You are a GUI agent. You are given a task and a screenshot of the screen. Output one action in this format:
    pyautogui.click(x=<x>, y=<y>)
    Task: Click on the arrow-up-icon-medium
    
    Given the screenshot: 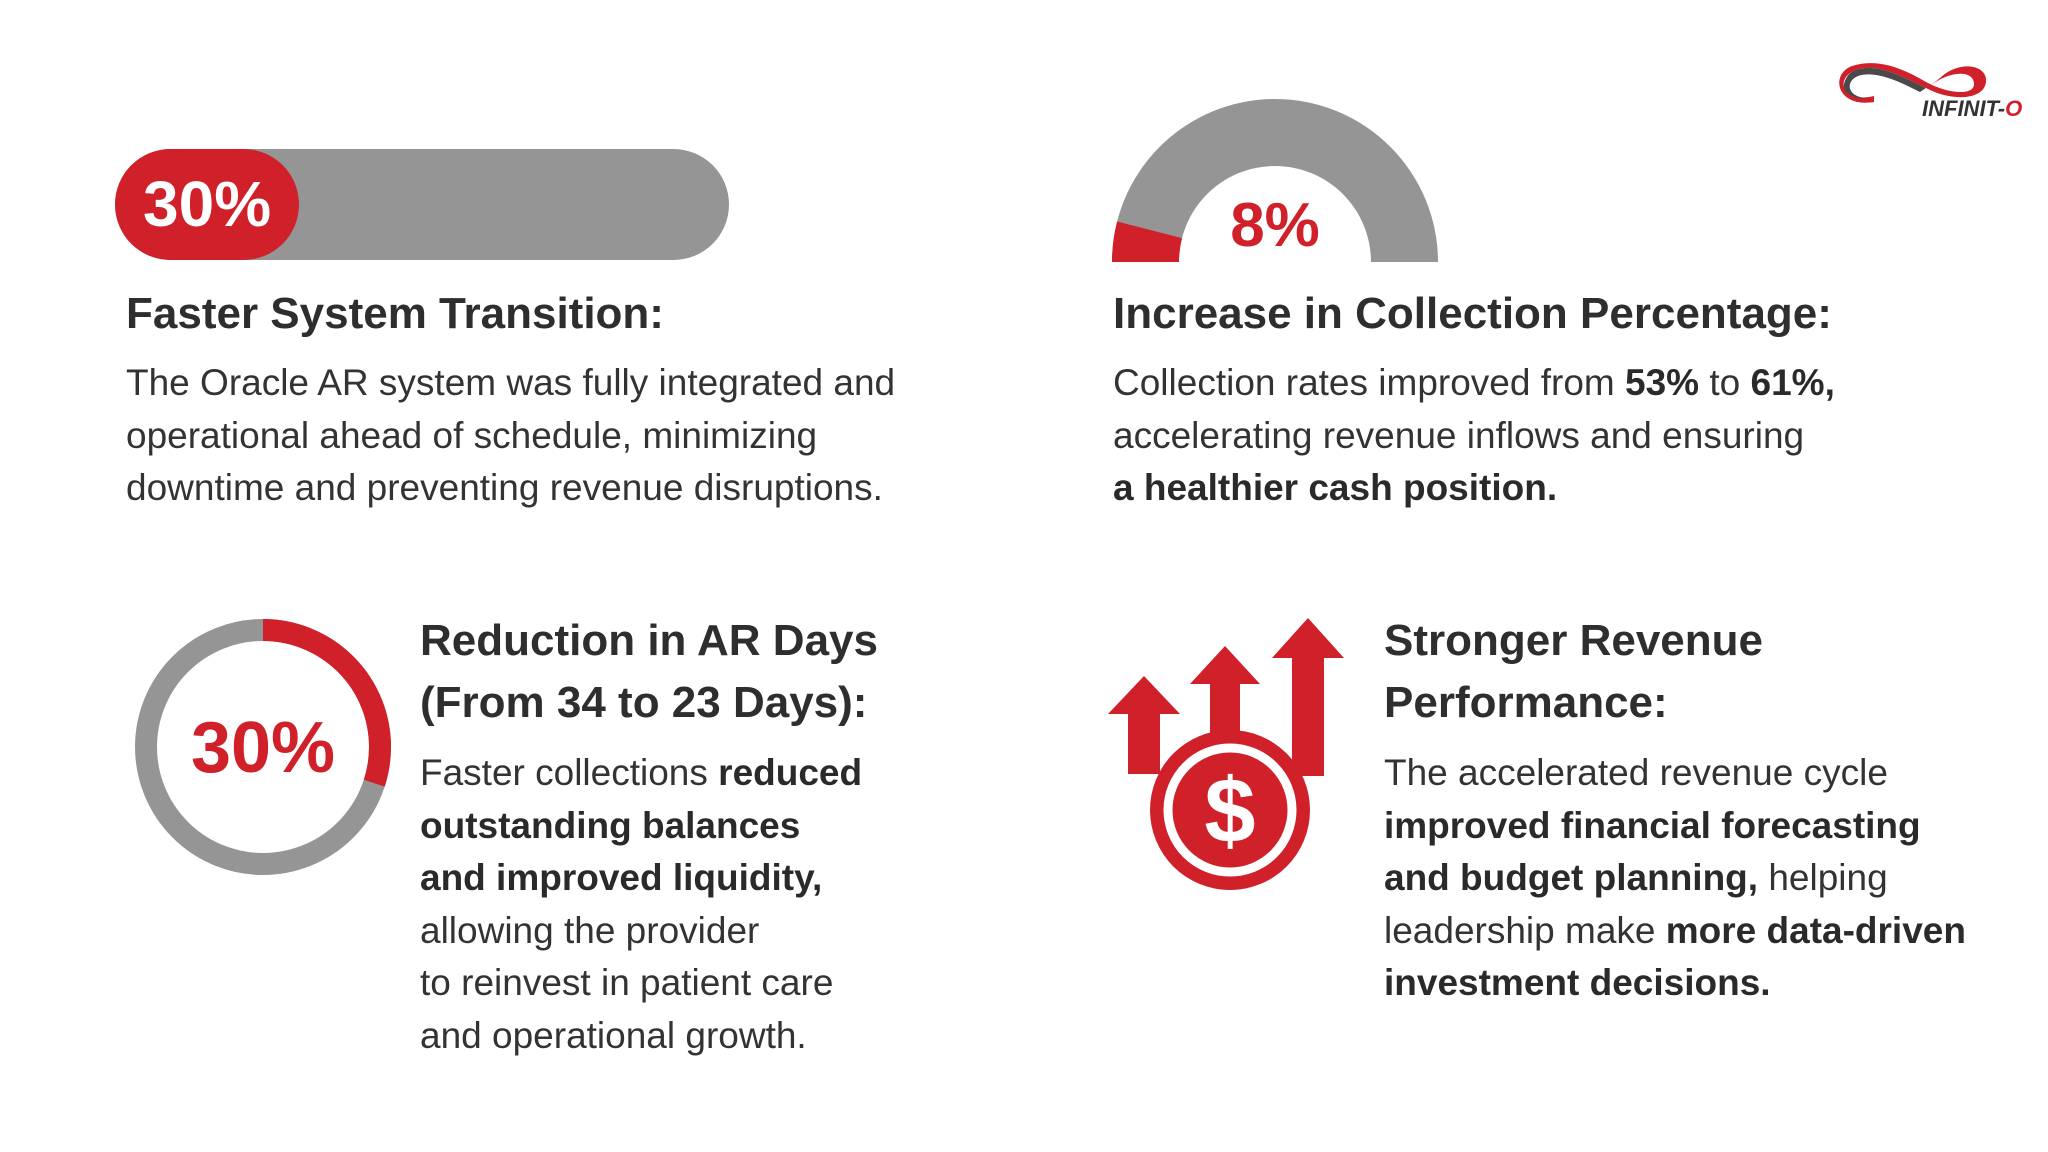 What is the action you would take?
    pyautogui.click(x=1225, y=700)
    